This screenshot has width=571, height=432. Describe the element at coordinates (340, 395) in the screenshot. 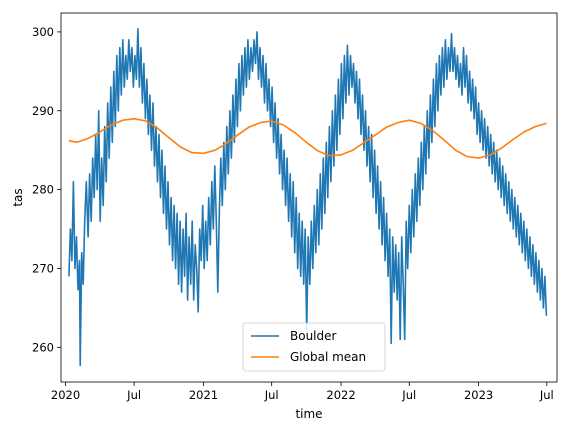

I see `x-tick-label: 2022` at that location.